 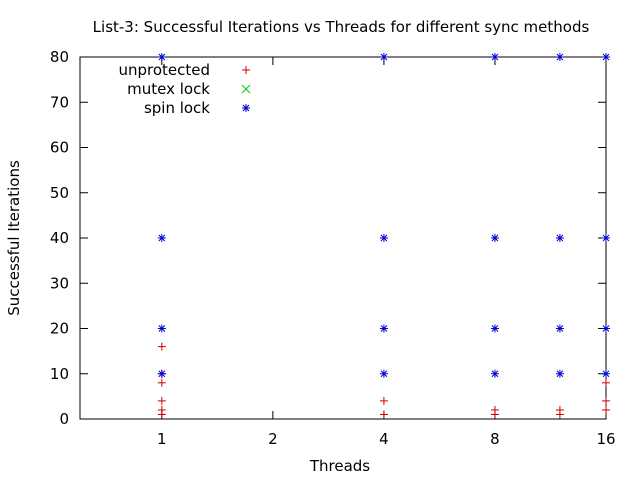 What do you see at coordinates (59, 374) in the screenshot?
I see `y-tick-label: 10` at bounding box center [59, 374].